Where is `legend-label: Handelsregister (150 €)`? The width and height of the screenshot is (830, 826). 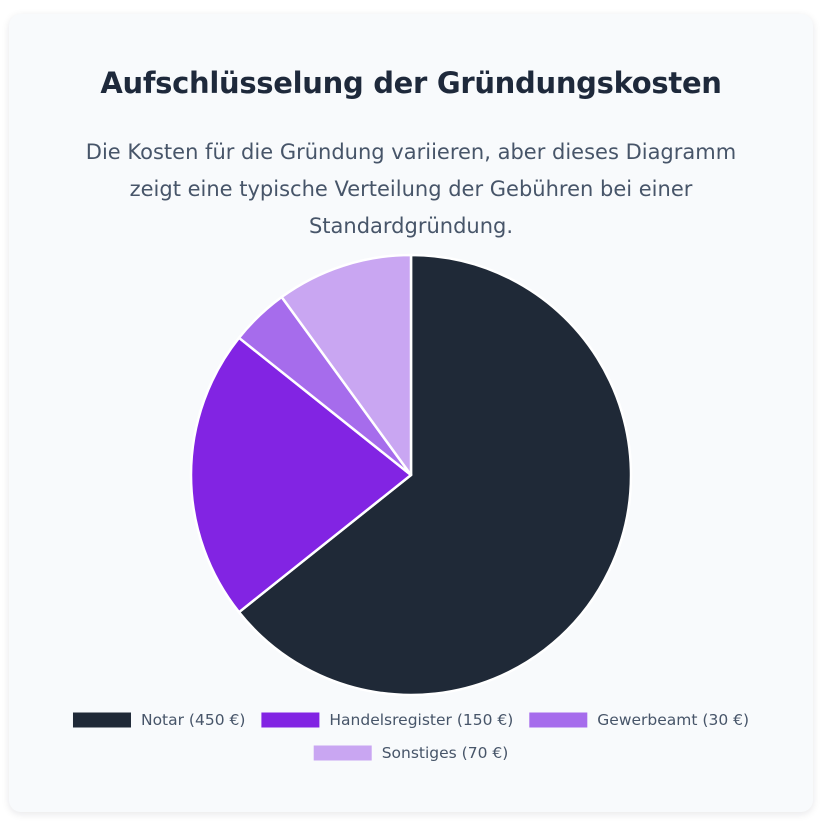 legend-label: Handelsregister (150 €) is located at coordinates (421, 720).